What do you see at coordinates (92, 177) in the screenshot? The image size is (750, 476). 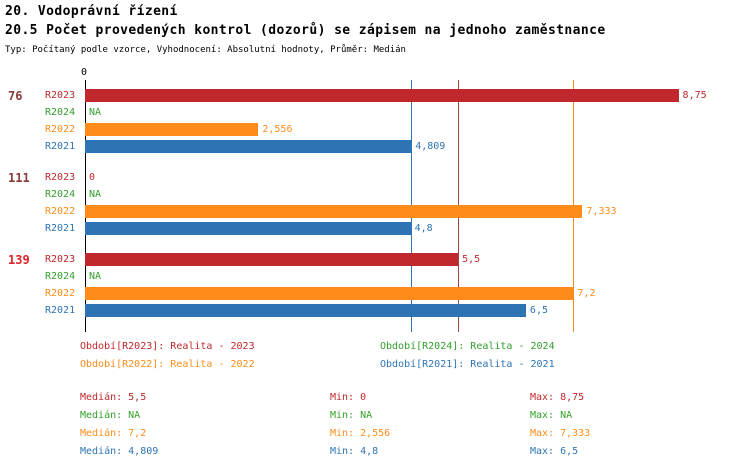 I see `bar-value-label: 0` at bounding box center [92, 177].